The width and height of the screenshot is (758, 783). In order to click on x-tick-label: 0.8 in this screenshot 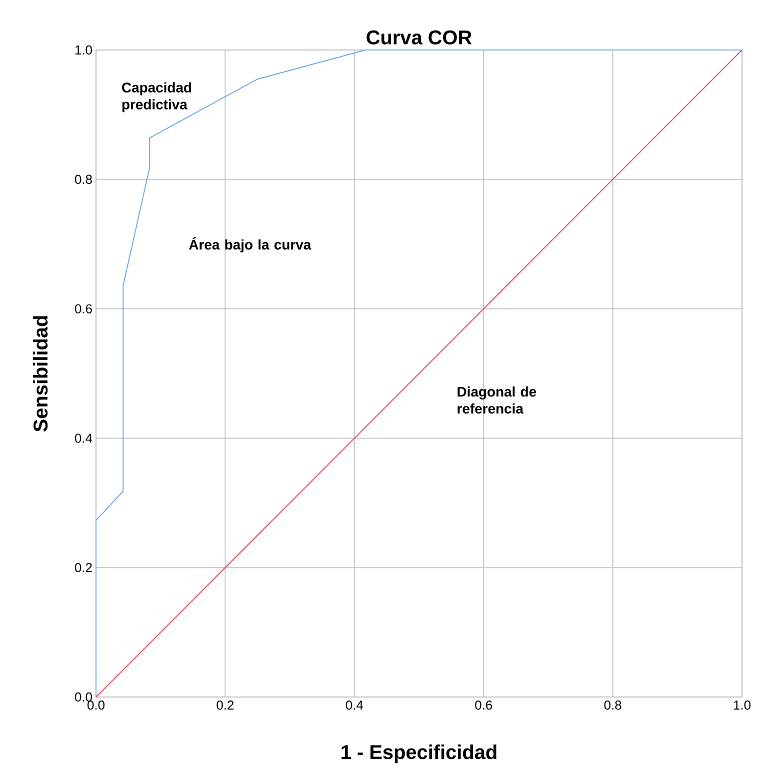, I will do `click(613, 705)`.